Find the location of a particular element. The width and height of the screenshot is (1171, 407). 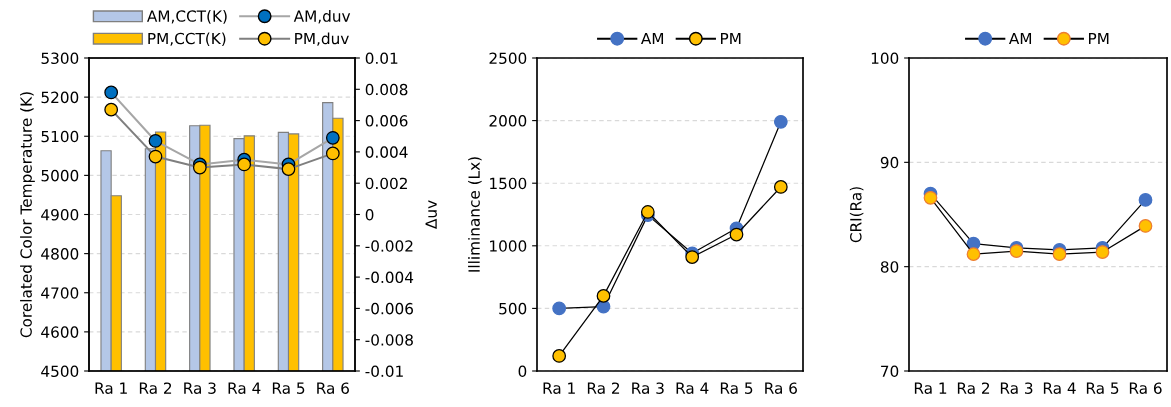

y-tick-label: 90 is located at coordinates (889, 162).